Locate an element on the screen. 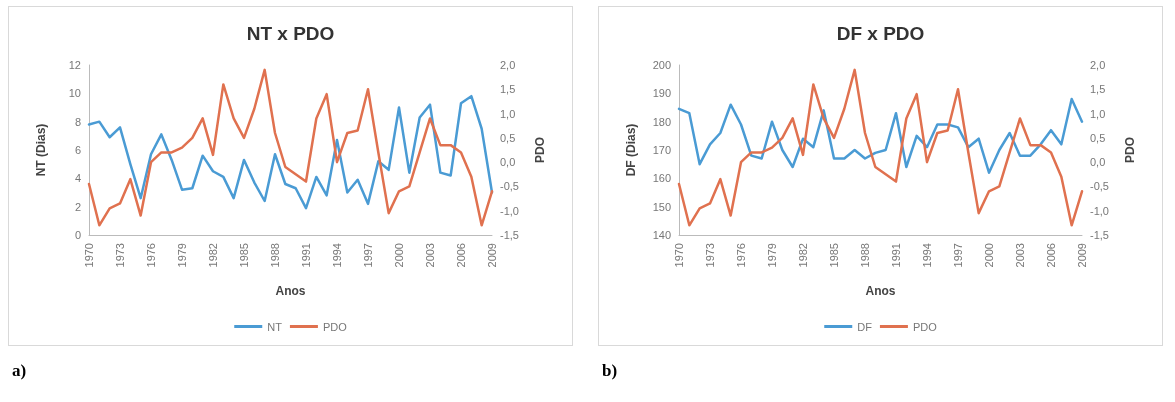 This screenshot has height=402, width=1175. y-tick-label: 150 is located at coordinates (661, 206).